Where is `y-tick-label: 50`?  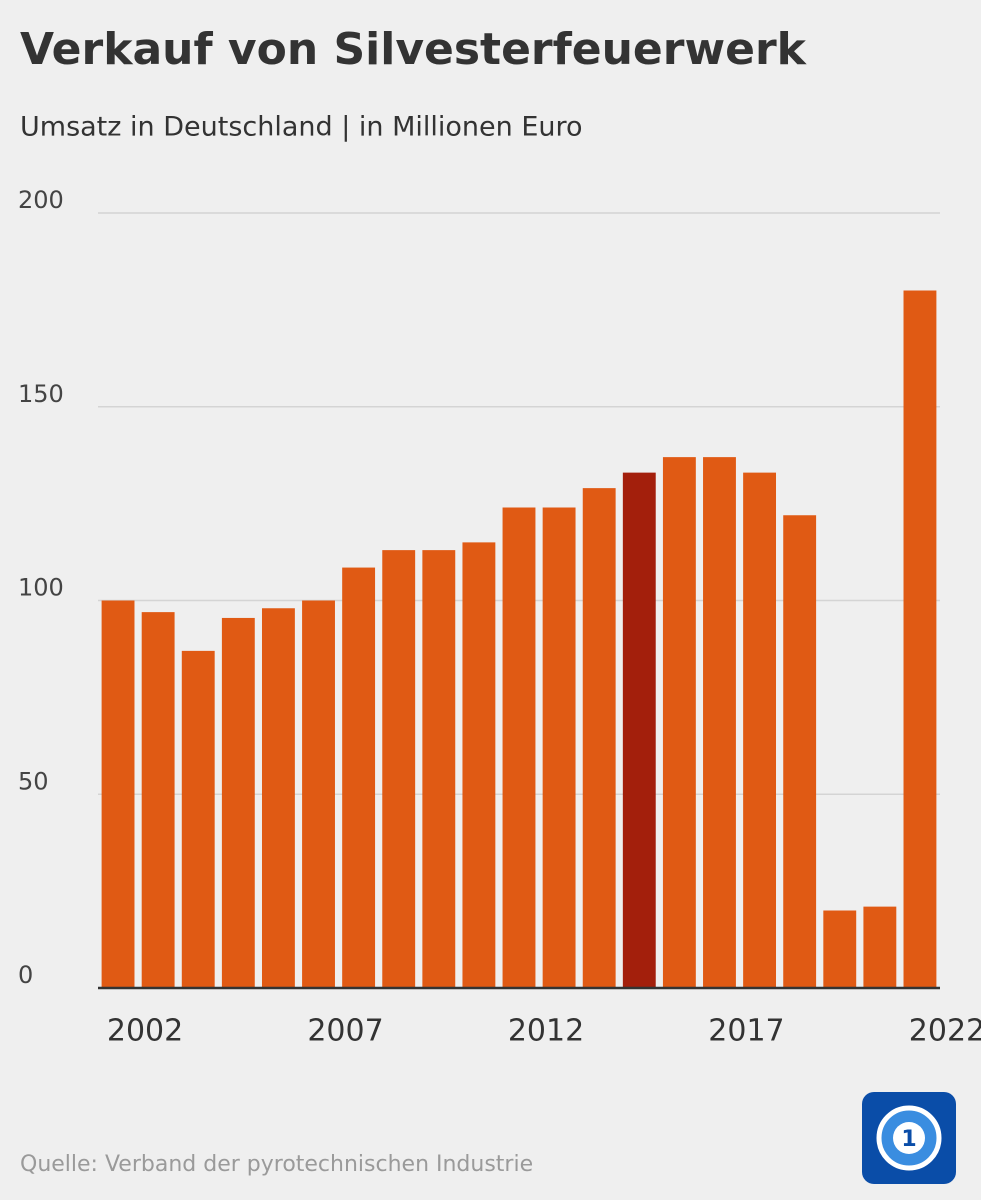
y-tick-label: 50 is located at coordinates (33, 781).